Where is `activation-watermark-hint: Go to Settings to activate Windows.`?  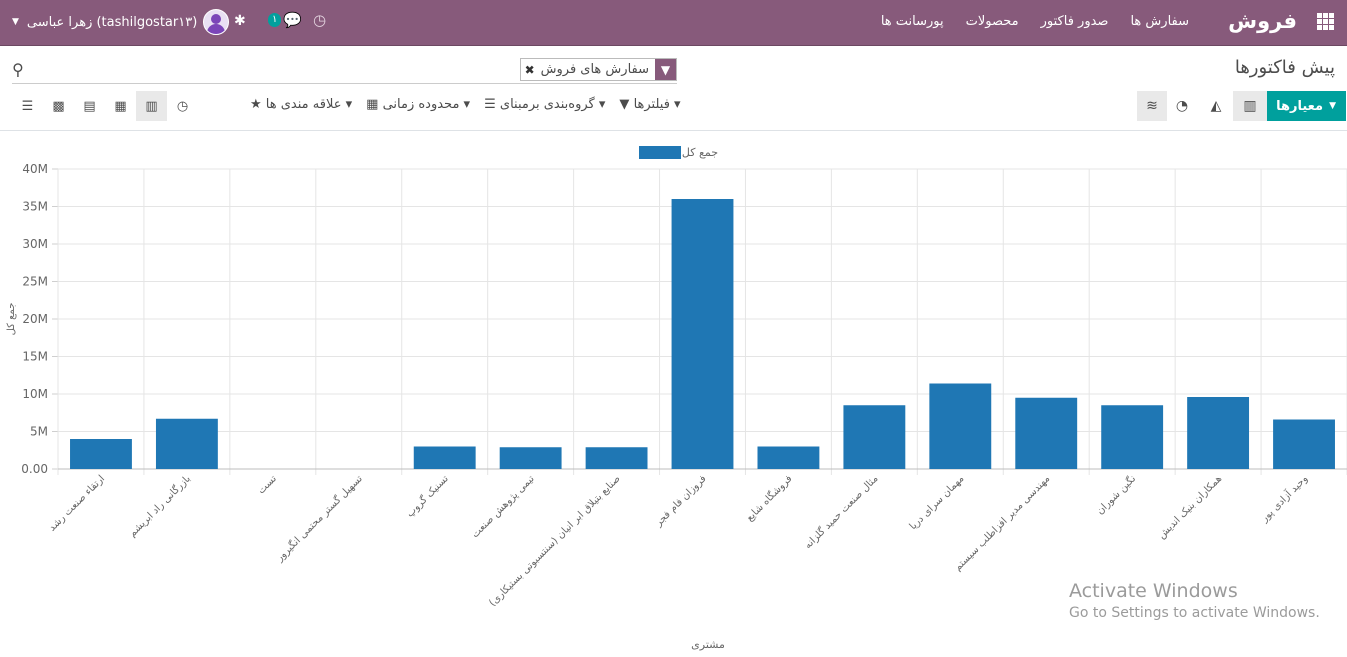
activation-watermark-hint: Go to Settings to activate Windows. is located at coordinates (1194, 613).